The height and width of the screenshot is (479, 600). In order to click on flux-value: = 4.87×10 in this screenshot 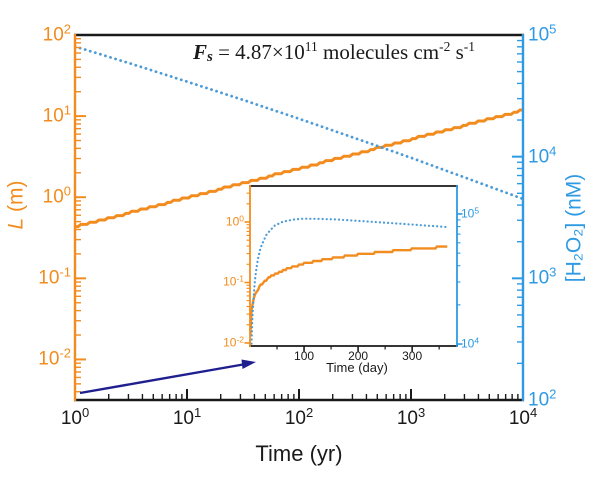, I will do `click(258, 52)`.